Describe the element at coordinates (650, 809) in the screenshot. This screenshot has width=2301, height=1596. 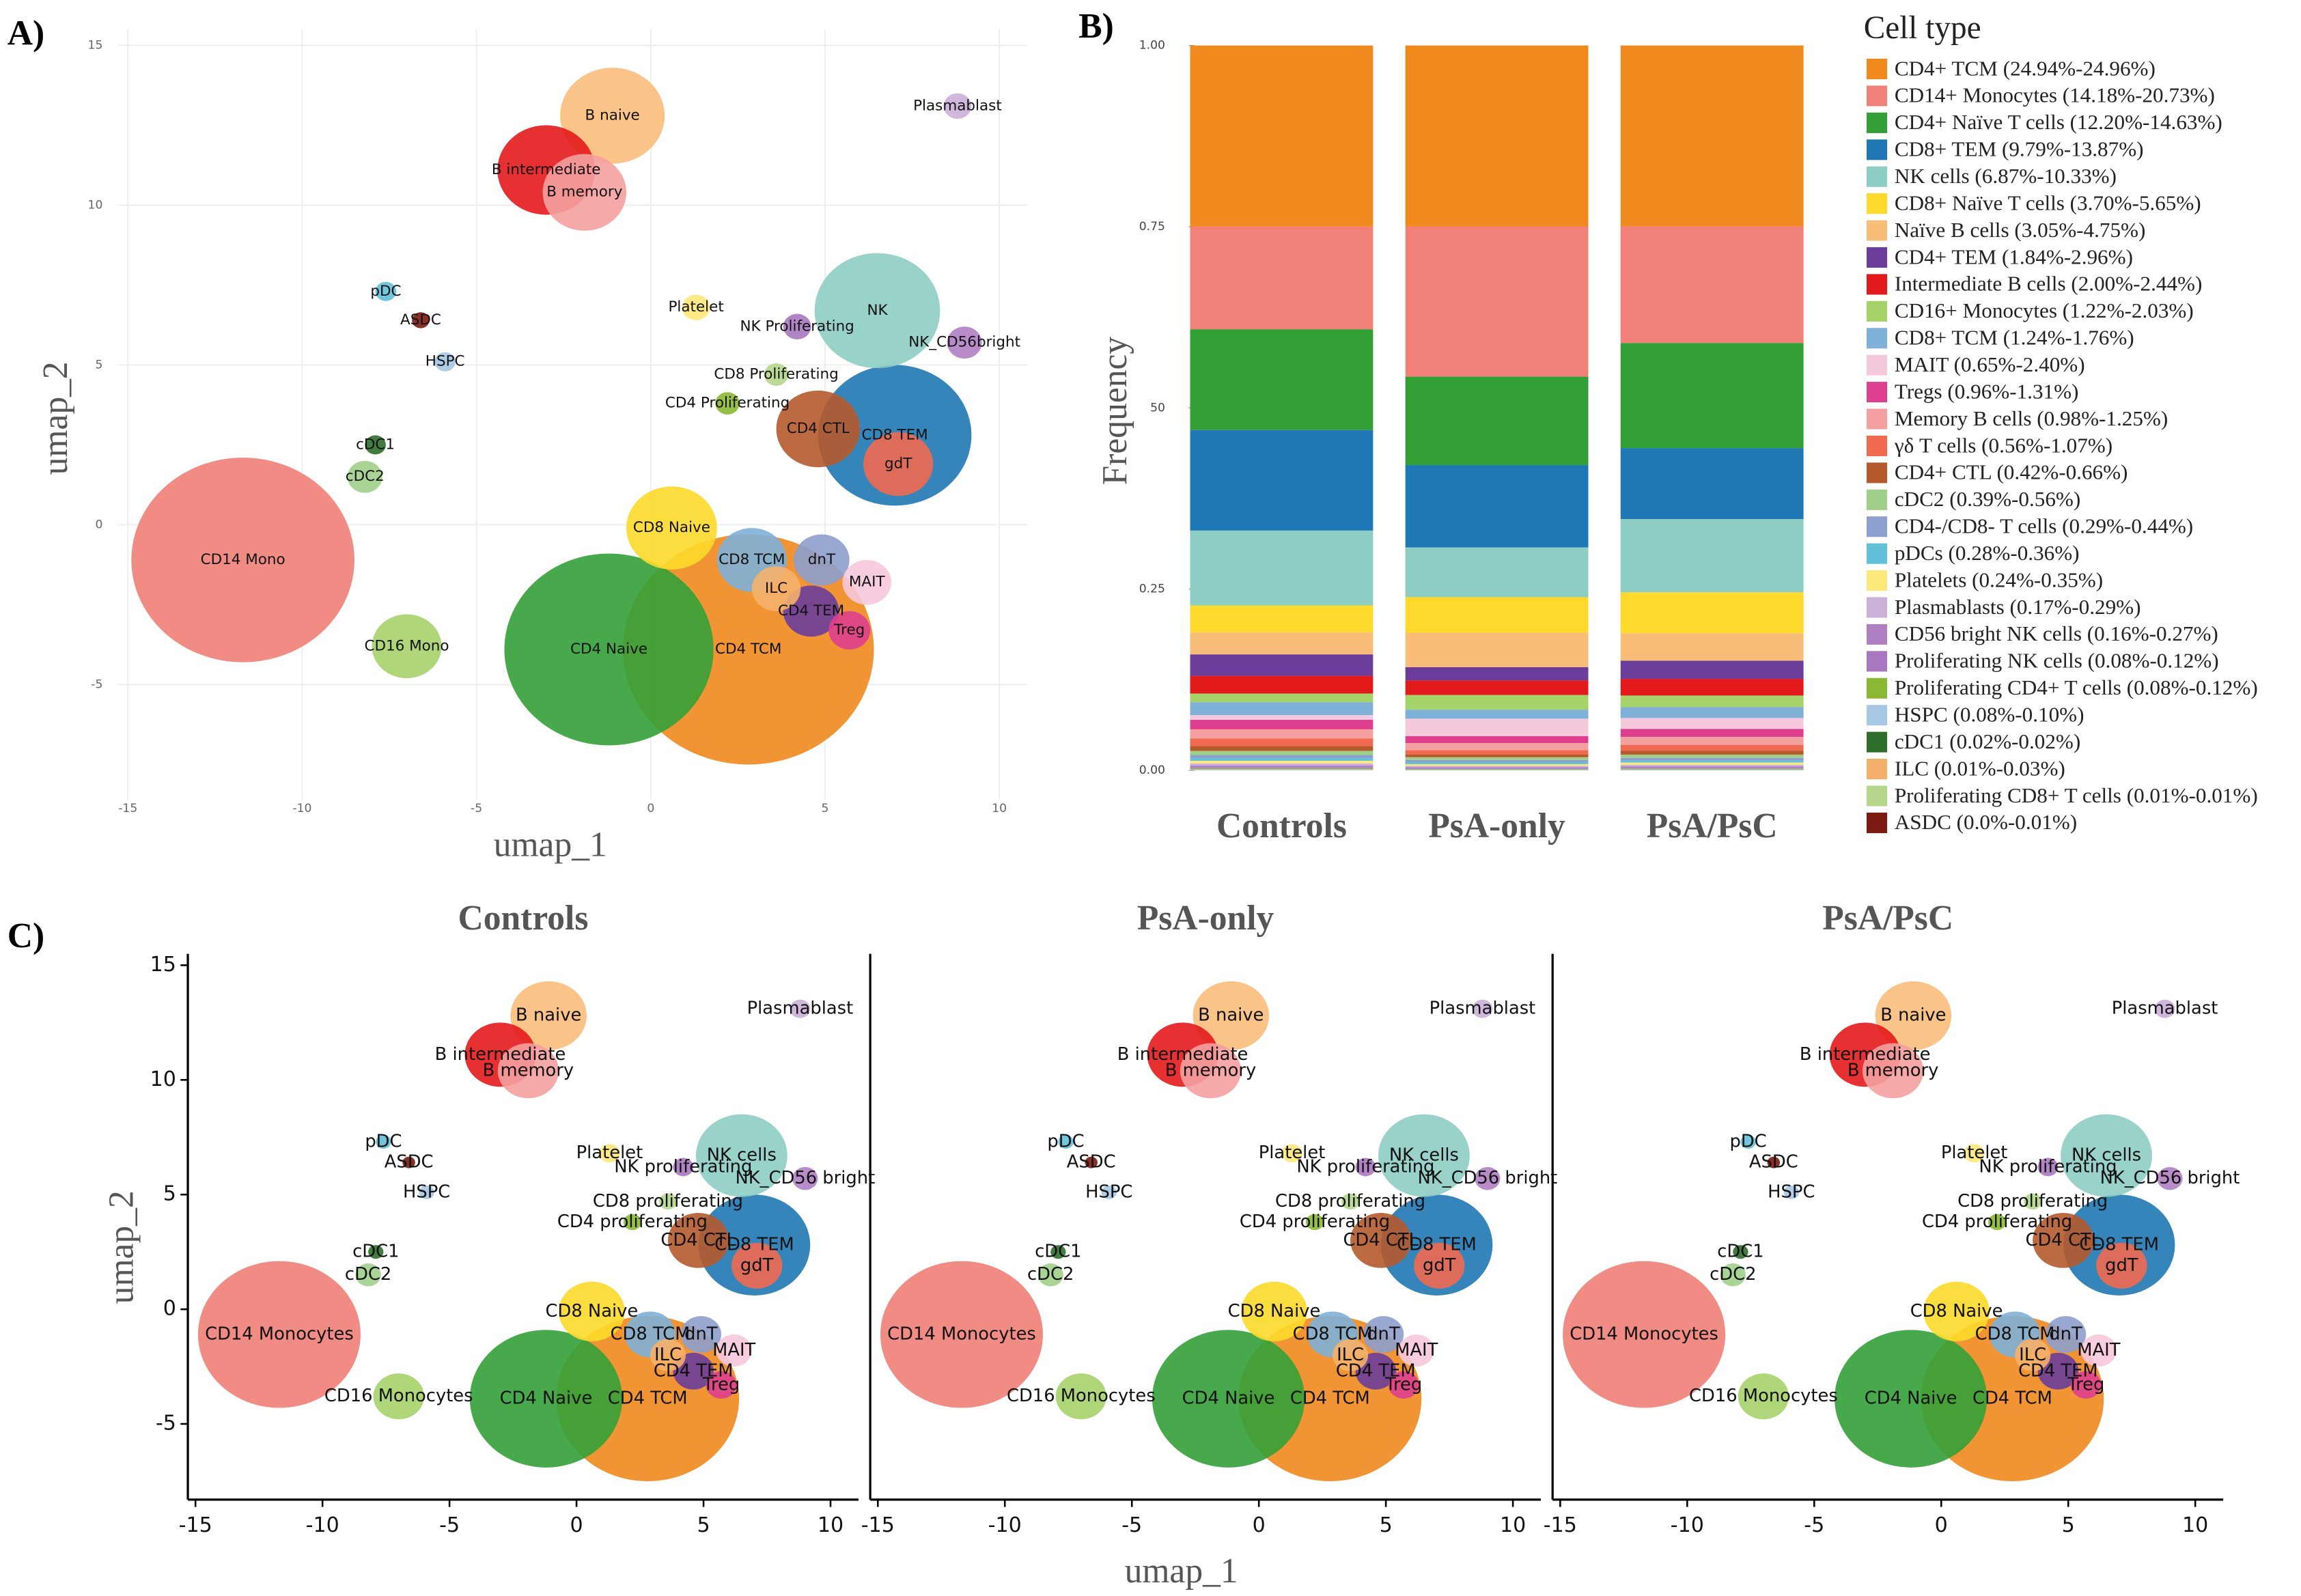
I see `x-tick-label: 0` at that location.